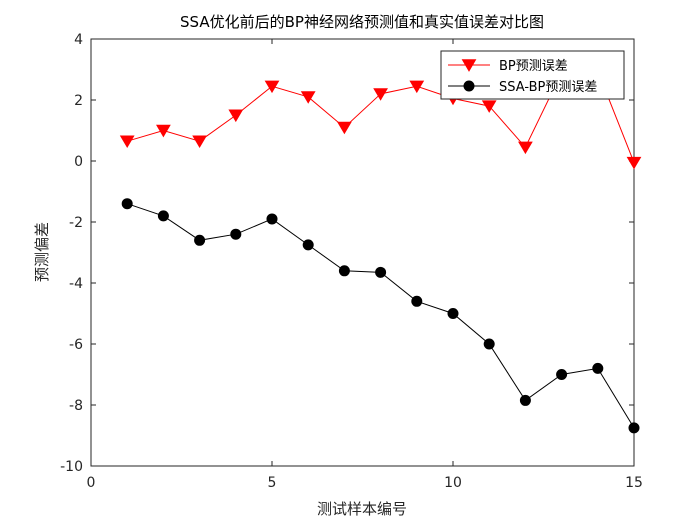 The width and height of the screenshot is (700, 530). What do you see at coordinates (548, 87) in the screenshot?
I see `legend-label: SSA-BP预测误差` at bounding box center [548, 87].